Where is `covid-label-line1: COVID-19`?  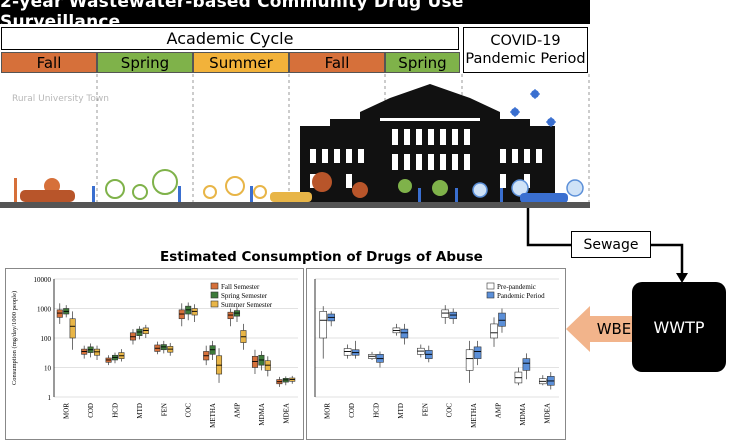
covid-label-line1: COVID-19 is located at coordinates (525, 41).